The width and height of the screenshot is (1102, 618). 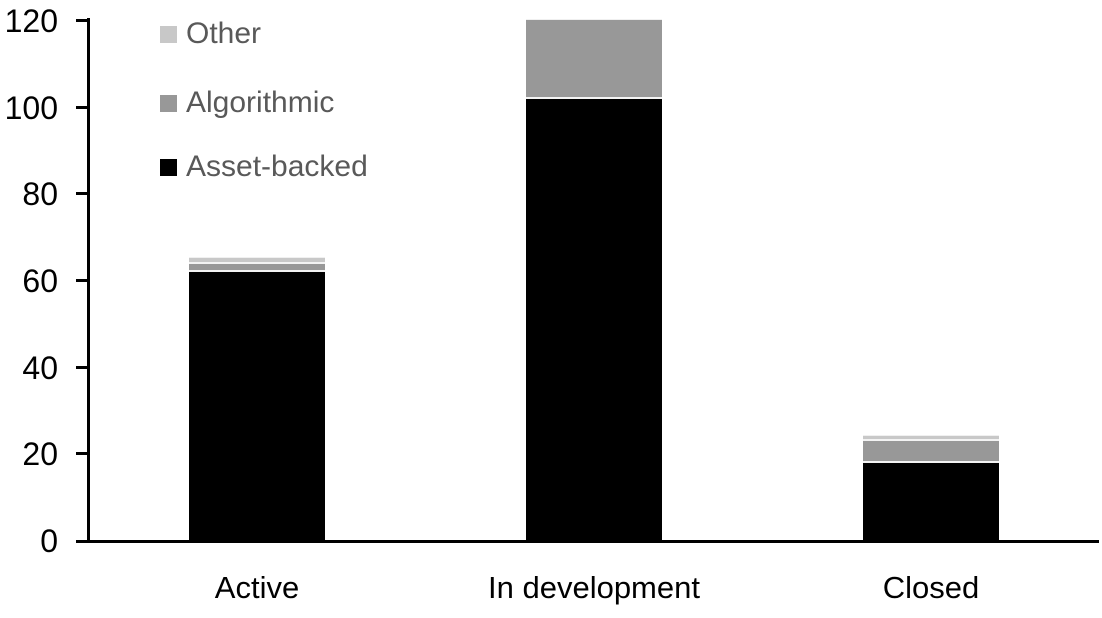 I want to click on bar-segment-other-active, so click(x=257, y=260).